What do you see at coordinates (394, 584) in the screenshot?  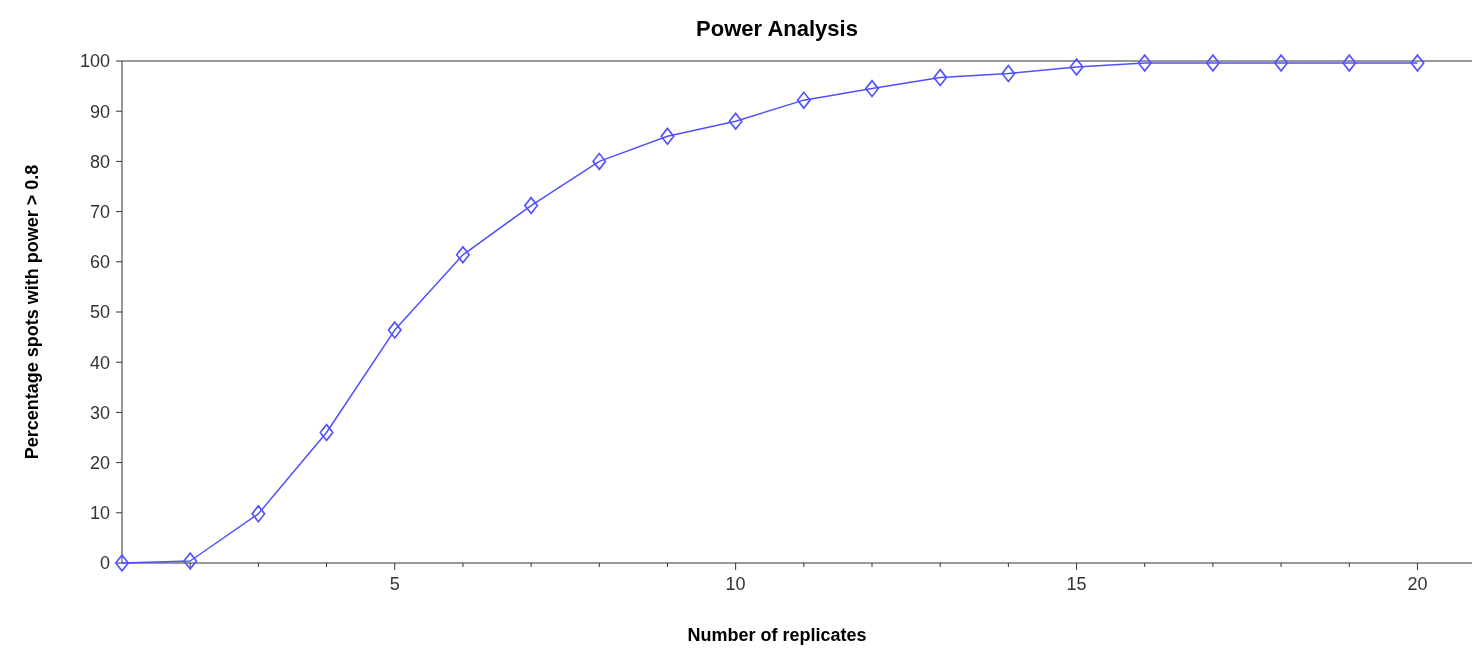 I see `x-tick-label: 5` at bounding box center [394, 584].